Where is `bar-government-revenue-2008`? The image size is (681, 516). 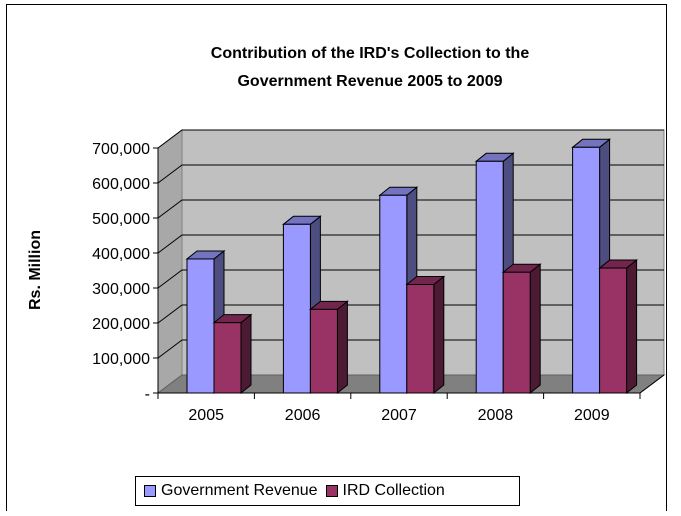
bar-government-revenue-2008 is located at coordinates (489, 277).